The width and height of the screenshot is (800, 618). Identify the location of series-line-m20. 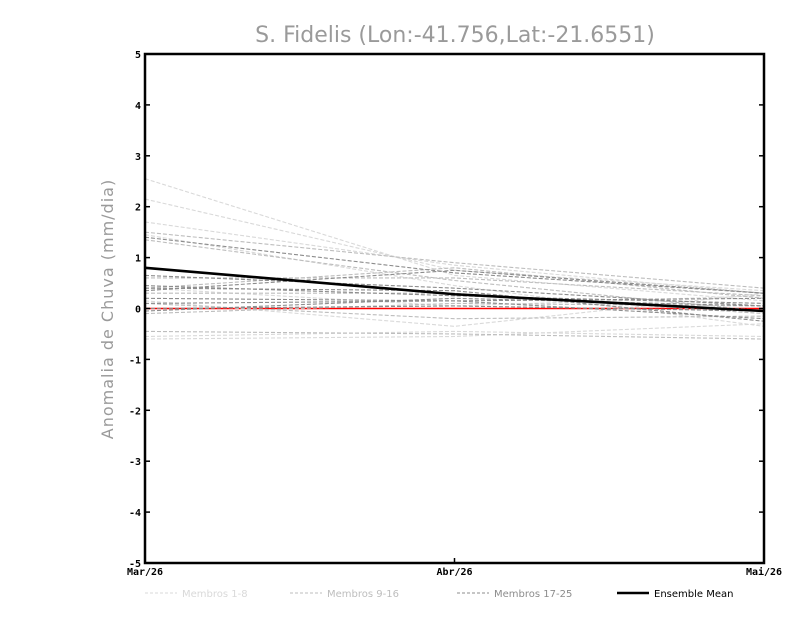
(454, 304).